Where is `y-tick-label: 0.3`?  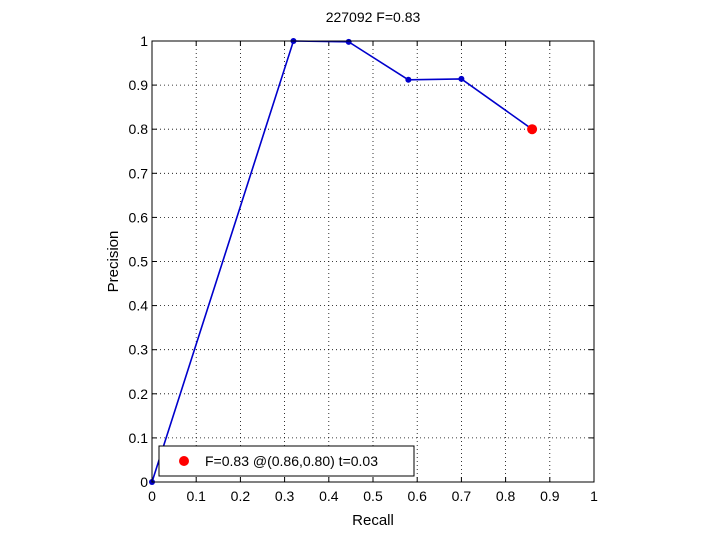
y-tick-label: 0.3 is located at coordinates (139, 350).